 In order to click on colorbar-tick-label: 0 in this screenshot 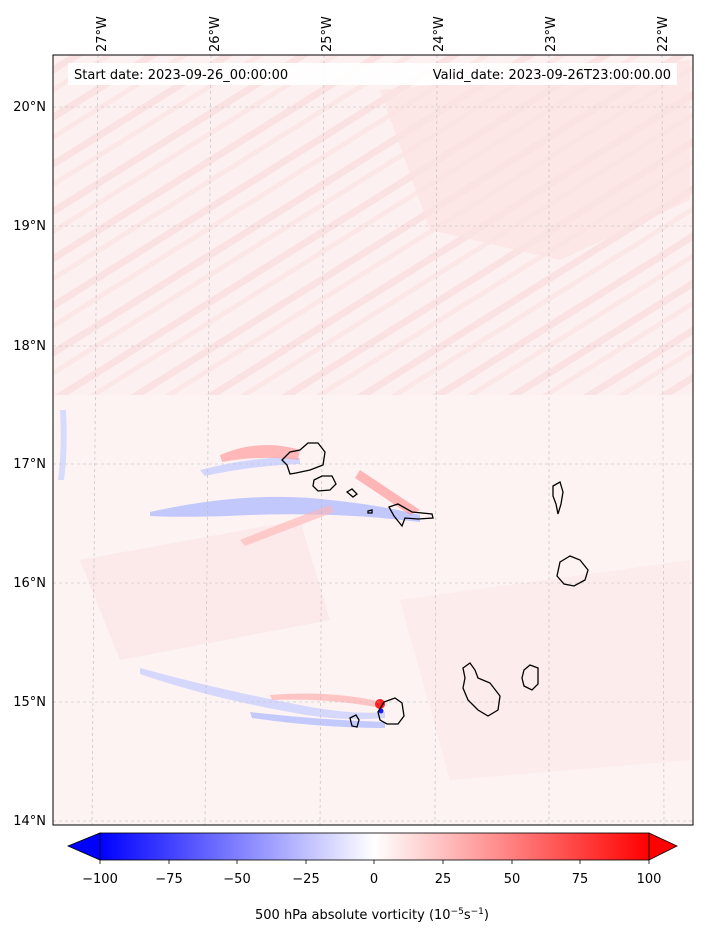, I will do `click(374, 879)`.